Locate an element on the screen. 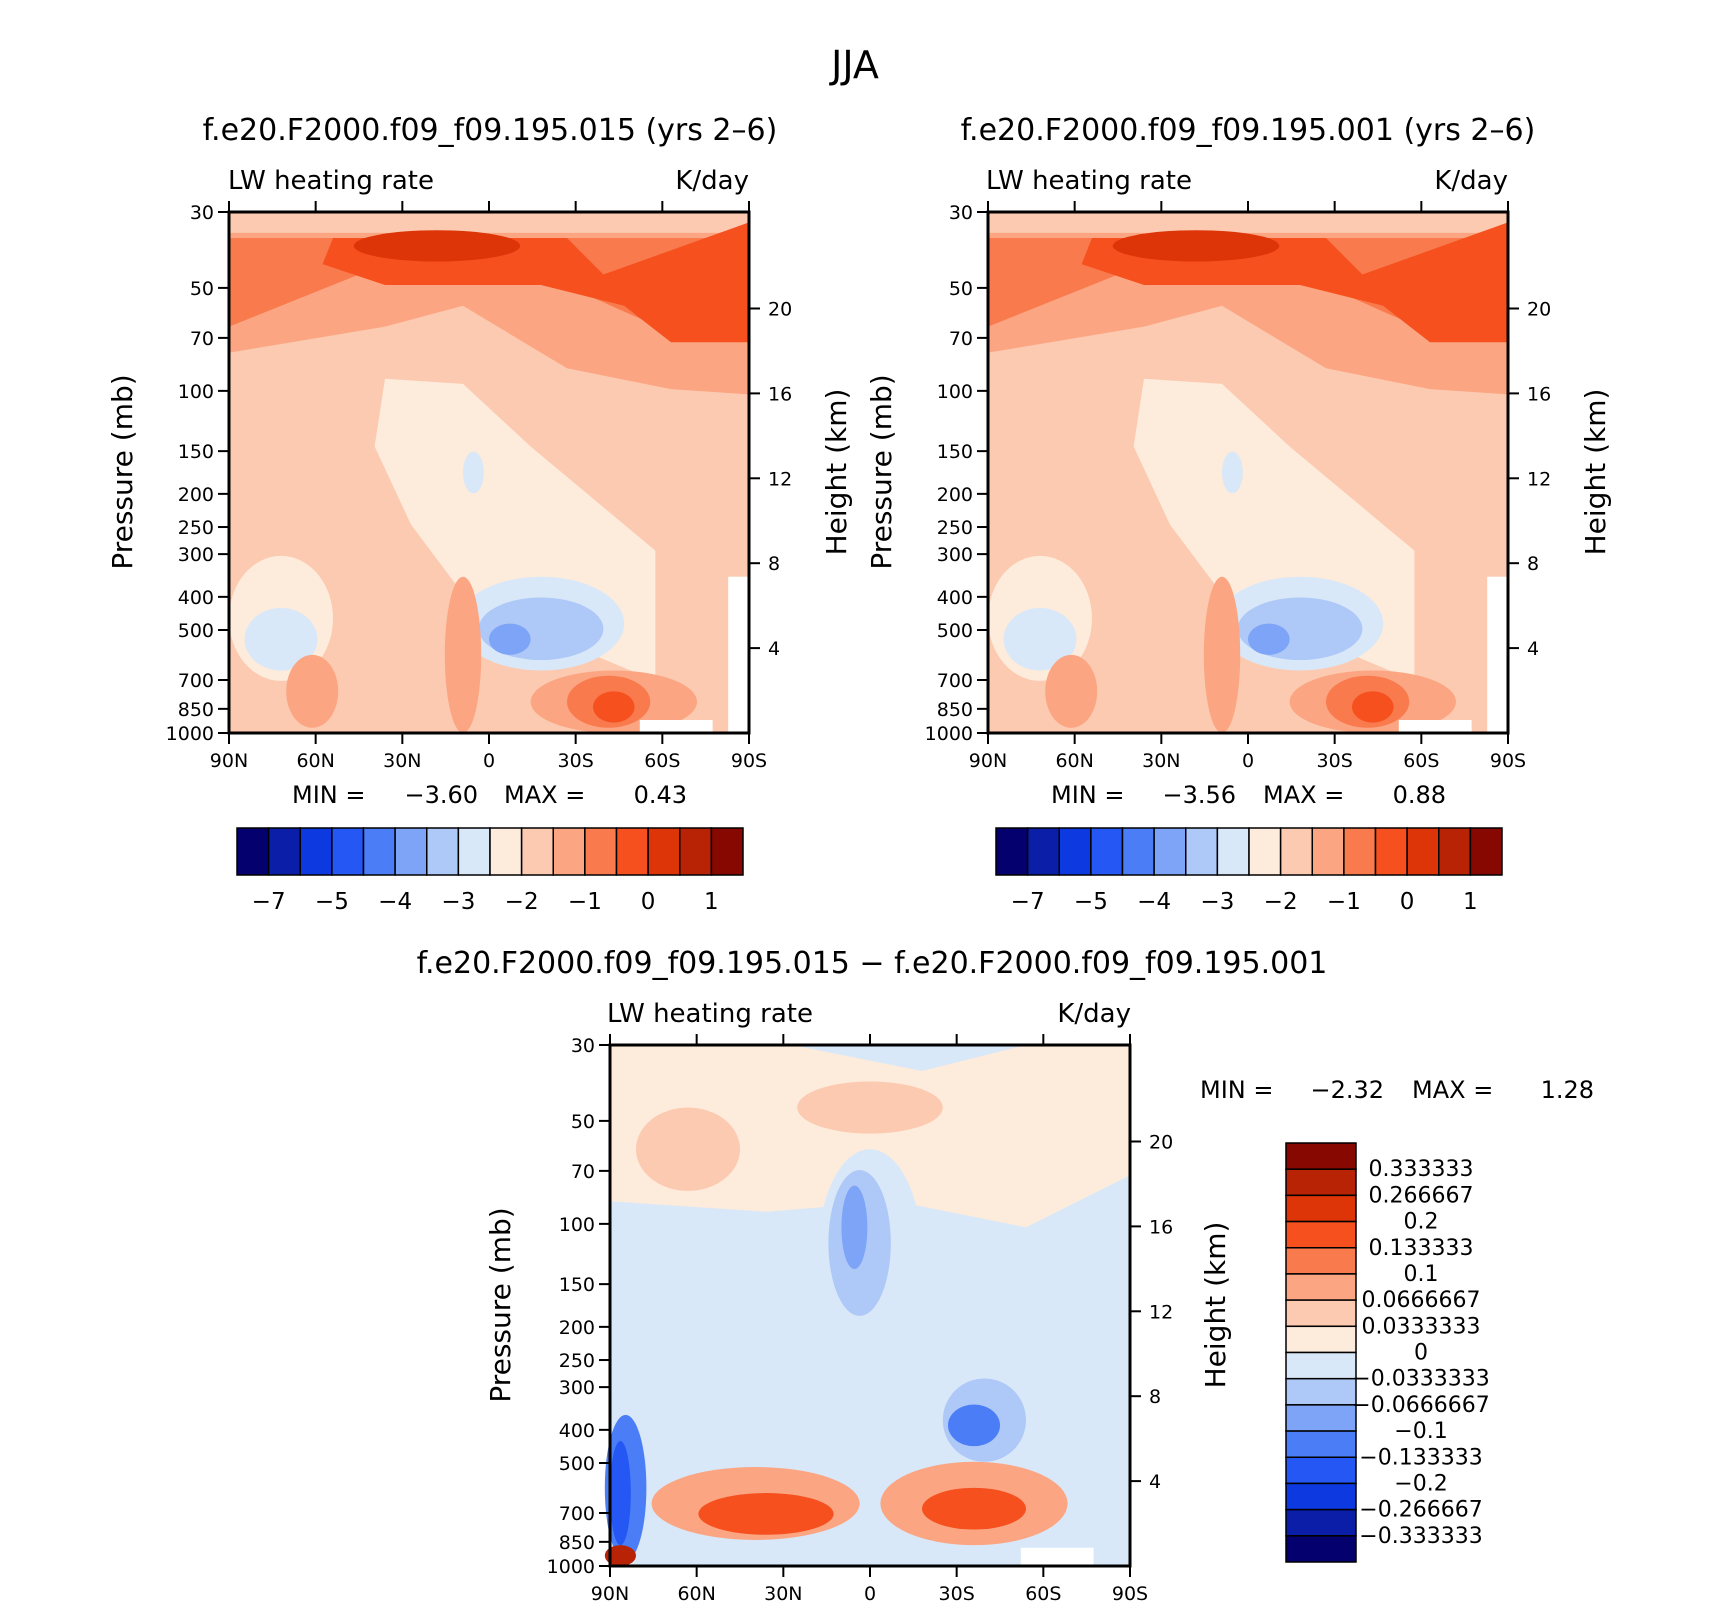  p2-missing-edge is located at coordinates (1497, 654).